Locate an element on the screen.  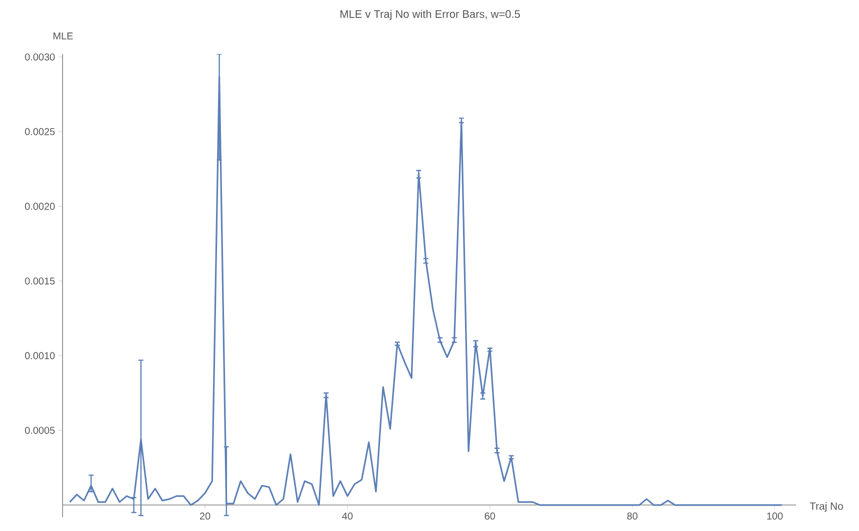
y-tick-label: 0.0005 is located at coordinates (40, 430).